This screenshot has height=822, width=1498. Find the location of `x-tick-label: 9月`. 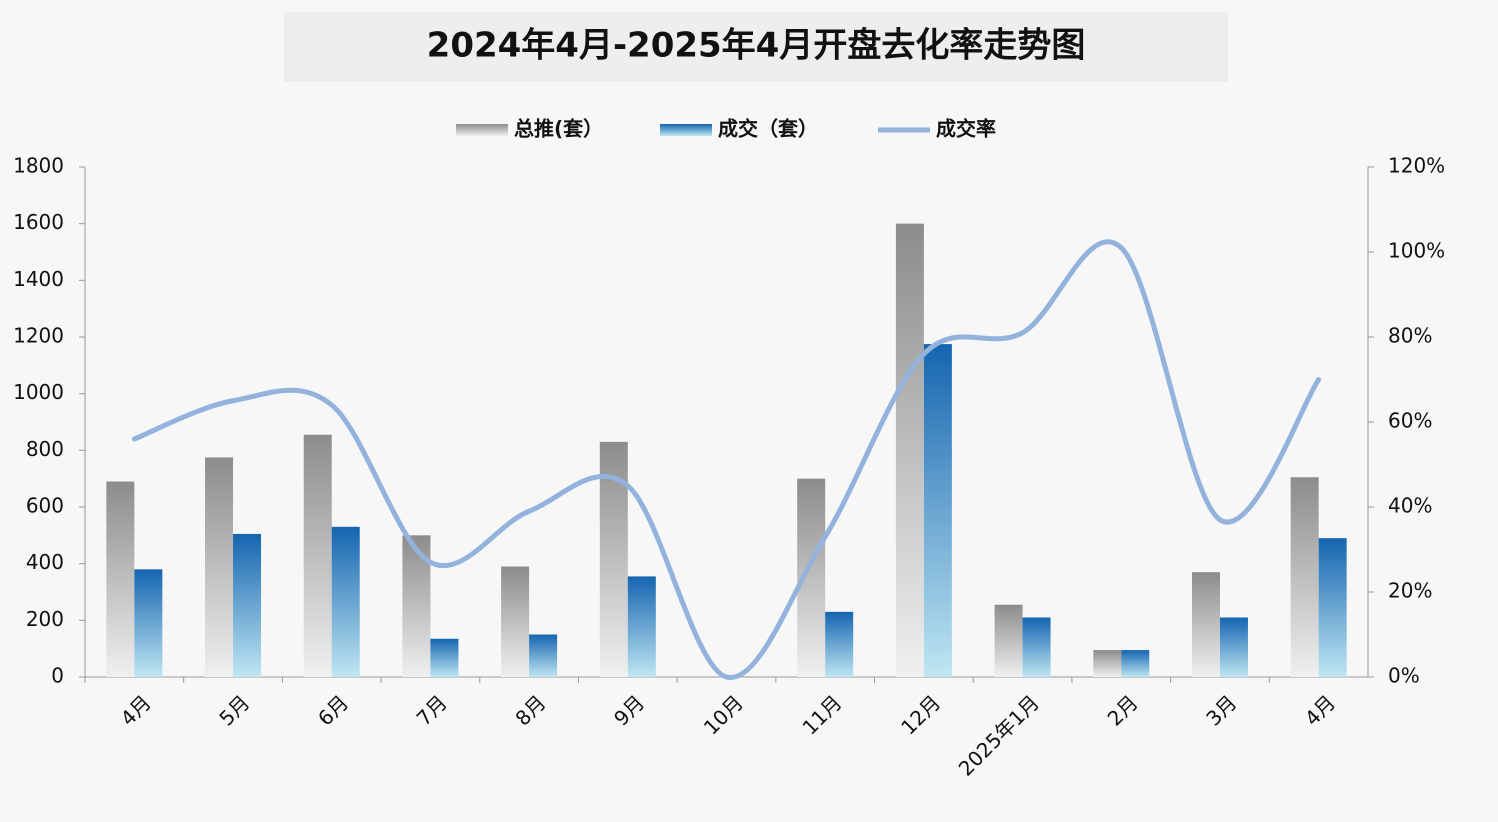

x-tick-label: 9月 is located at coordinates (629, 710).